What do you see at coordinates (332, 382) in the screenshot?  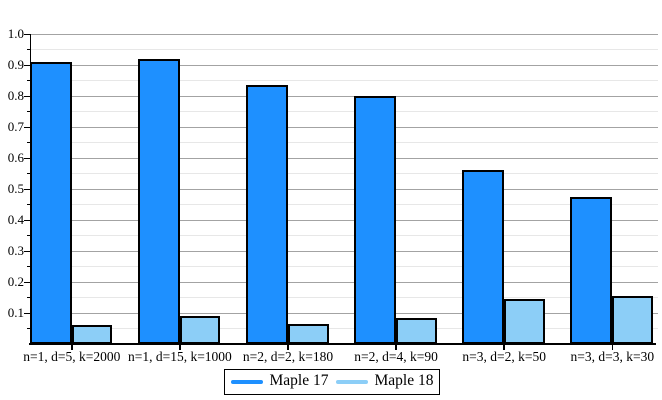 I see `legend: Maple 17 Maple 18` at bounding box center [332, 382].